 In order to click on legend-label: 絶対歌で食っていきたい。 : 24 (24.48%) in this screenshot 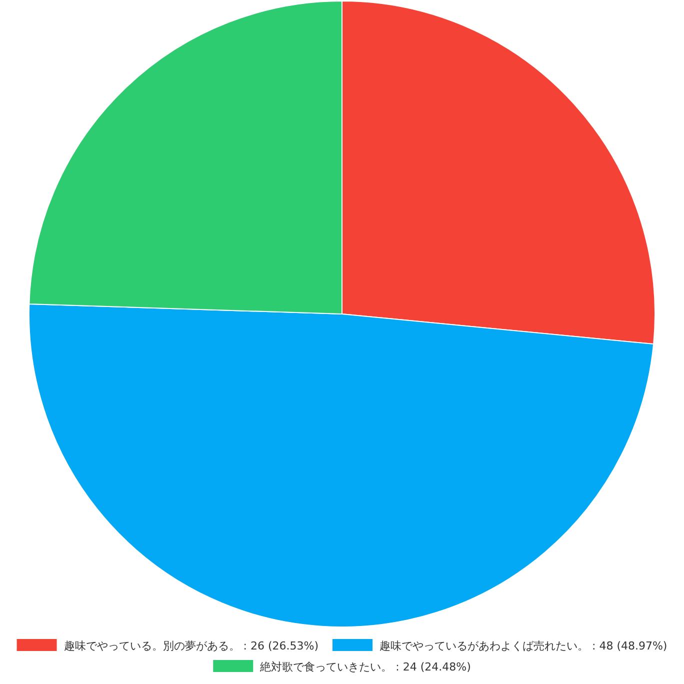, I will do `click(365, 667)`.